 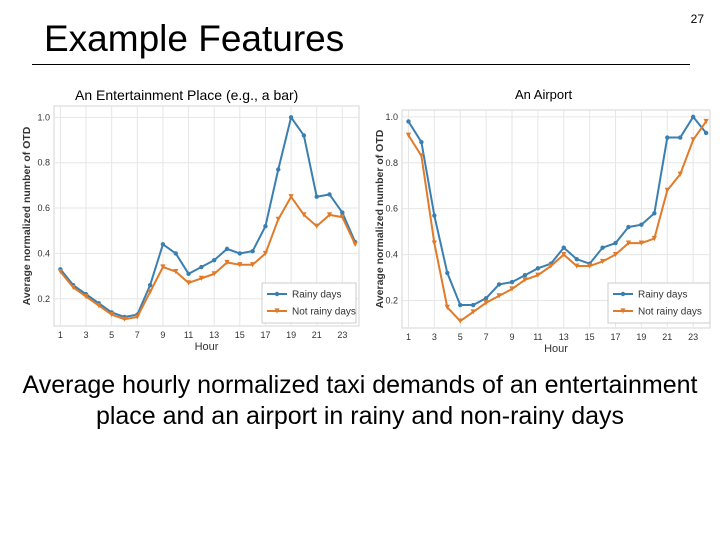 What do you see at coordinates (556, 349) in the screenshot?
I see `x-axis-label: Hour` at bounding box center [556, 349].